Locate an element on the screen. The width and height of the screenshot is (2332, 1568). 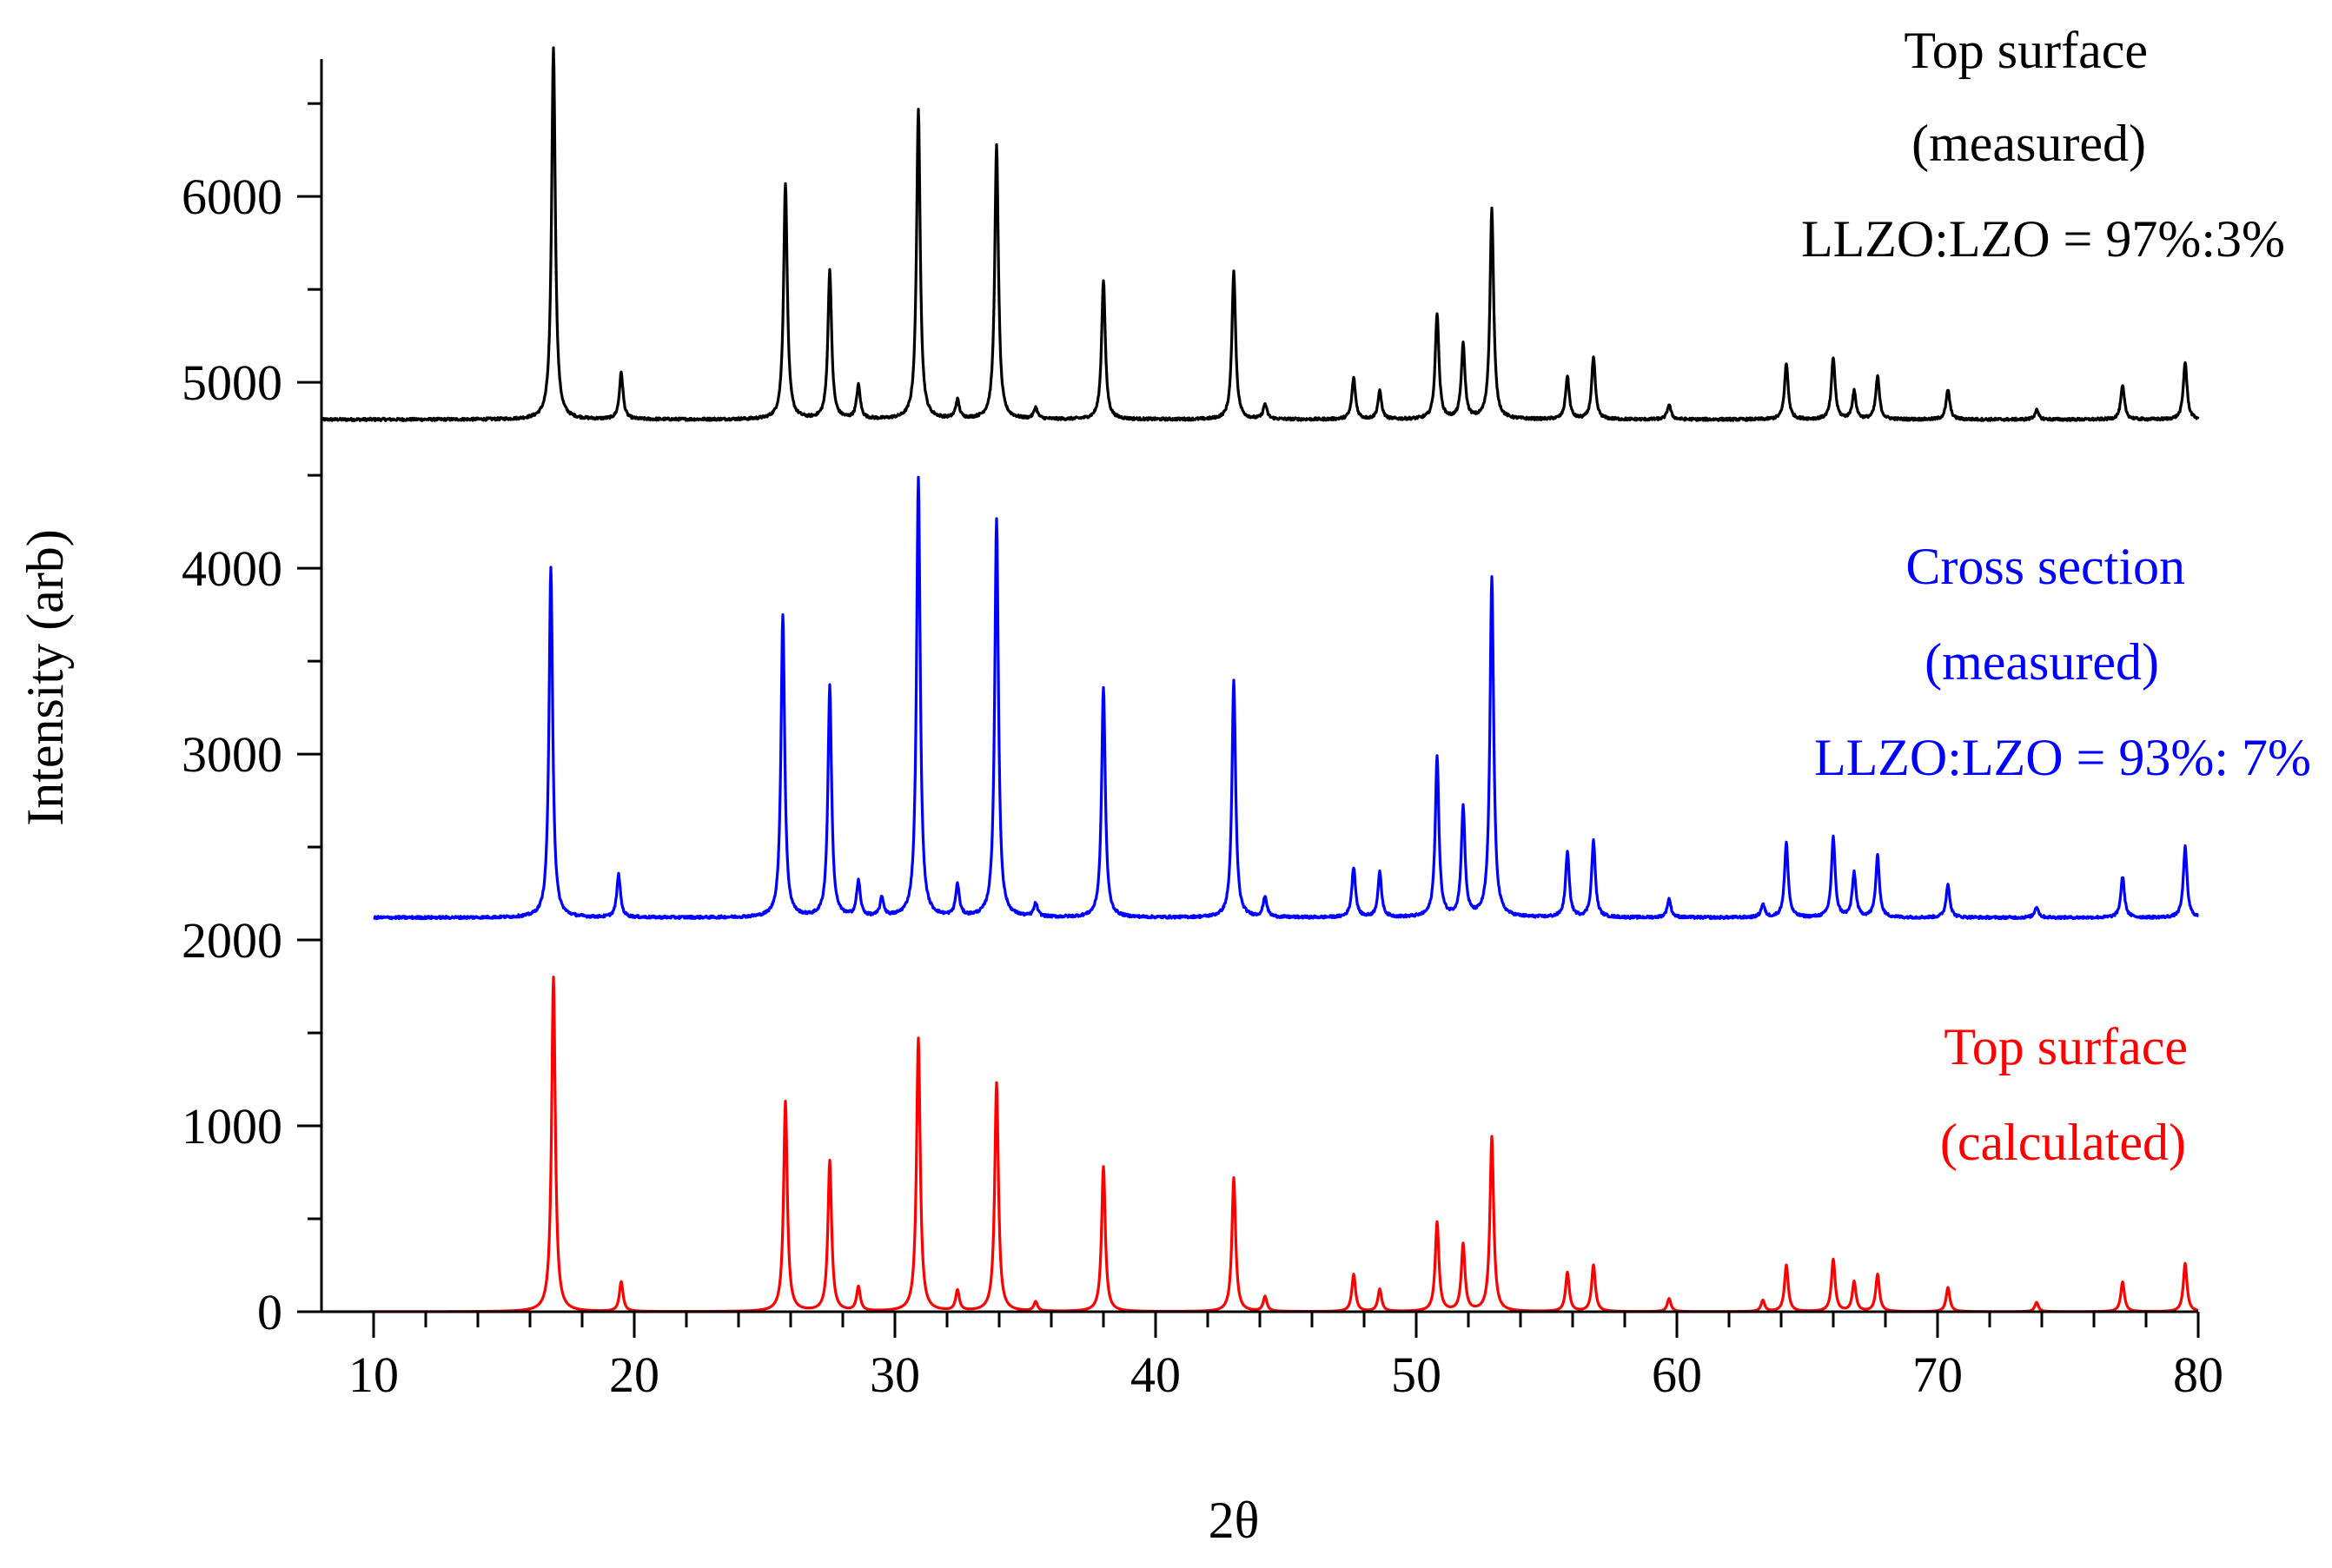
y-tick-label: 5000 is located at coordinates (232, 382).